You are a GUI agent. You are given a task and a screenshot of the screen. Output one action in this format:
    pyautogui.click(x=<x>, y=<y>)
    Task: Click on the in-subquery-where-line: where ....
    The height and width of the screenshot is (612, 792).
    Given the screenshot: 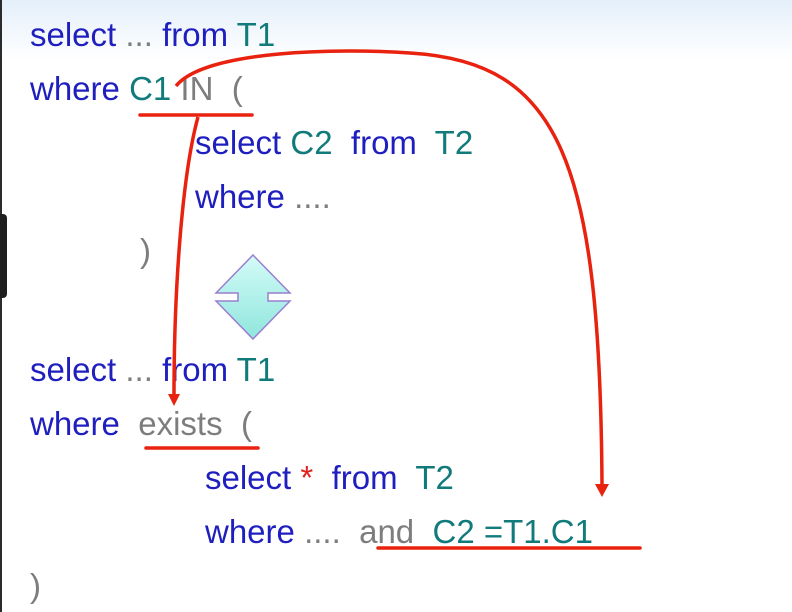 What is the action you would take?
    pyautogui.click(x=263, y=197)
    